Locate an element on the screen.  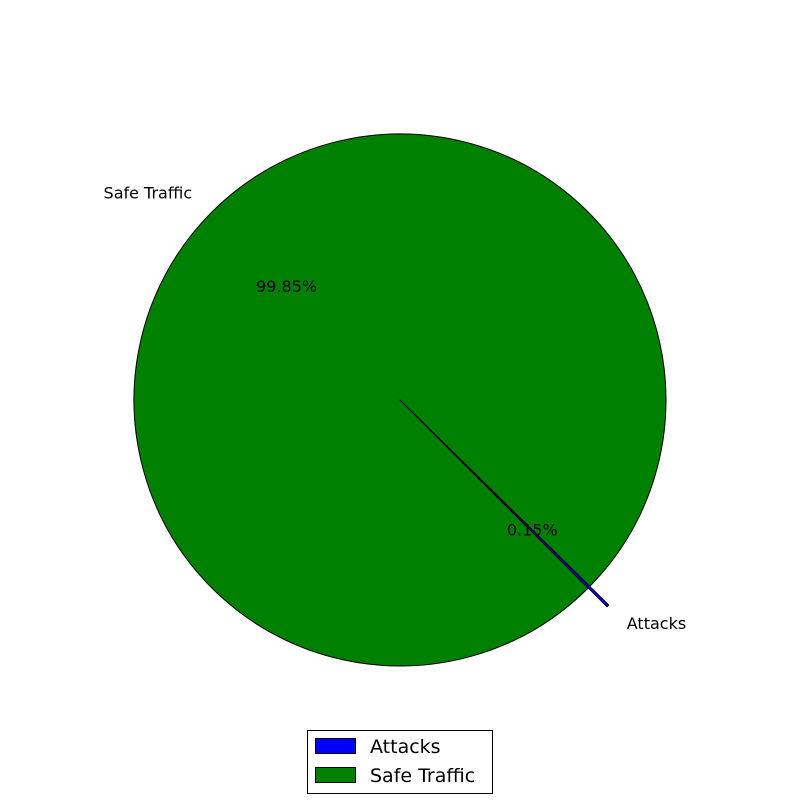
slice-percent-safe-traffic: 99.85% is located at coordinates (286, 286).